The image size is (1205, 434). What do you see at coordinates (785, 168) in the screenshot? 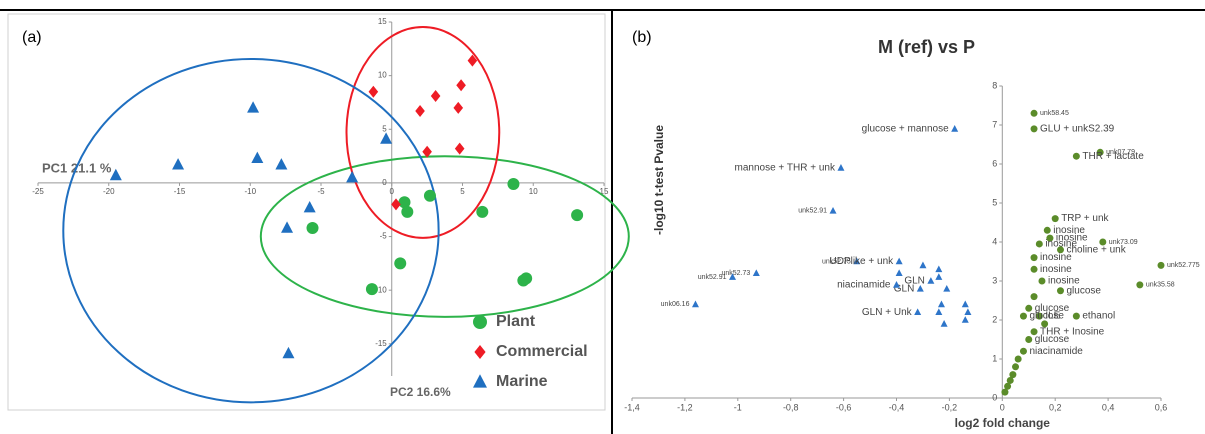
I see `point-label: mannose + THR + unk` at bounding box center [785, 168].